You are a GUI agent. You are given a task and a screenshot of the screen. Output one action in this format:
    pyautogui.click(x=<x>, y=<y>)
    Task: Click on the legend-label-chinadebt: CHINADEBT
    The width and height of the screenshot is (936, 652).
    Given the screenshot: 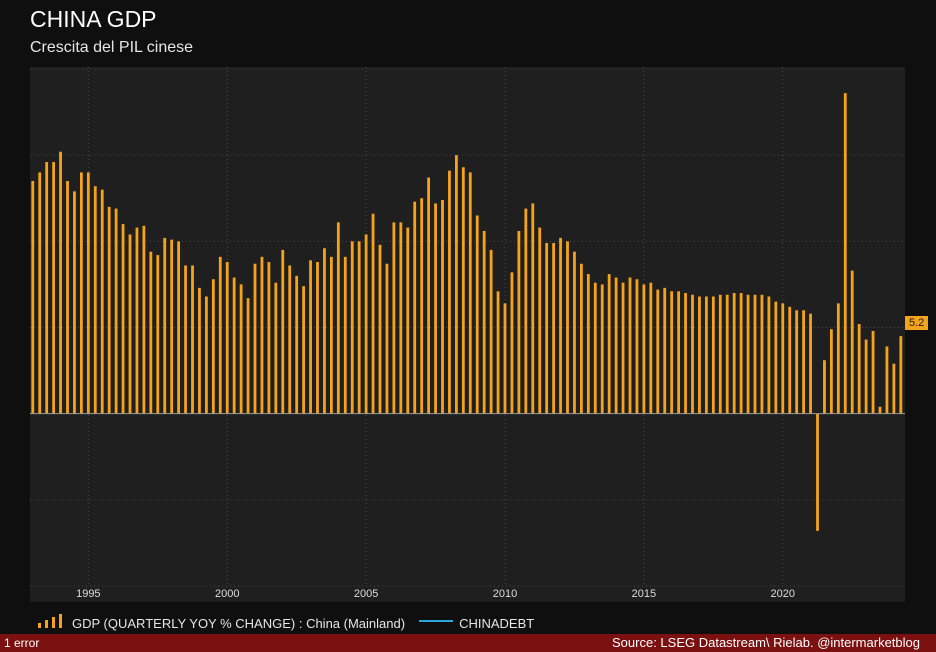 What is the action you would take?
    pyautogui.click(x=497, y=623)
    